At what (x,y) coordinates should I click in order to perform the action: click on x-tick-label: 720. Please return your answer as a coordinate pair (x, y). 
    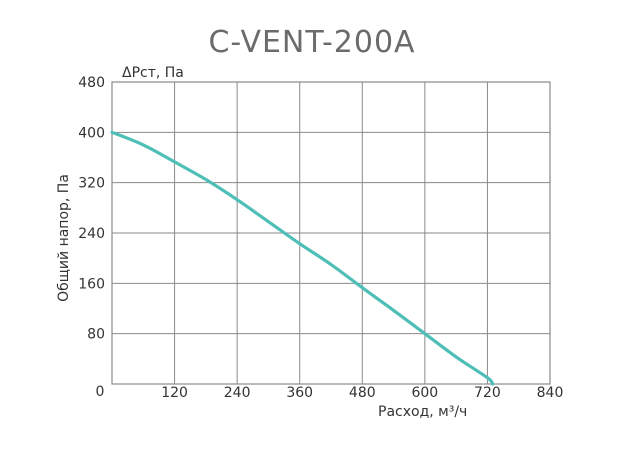
    Looking at the image, I should click on (487, 393).